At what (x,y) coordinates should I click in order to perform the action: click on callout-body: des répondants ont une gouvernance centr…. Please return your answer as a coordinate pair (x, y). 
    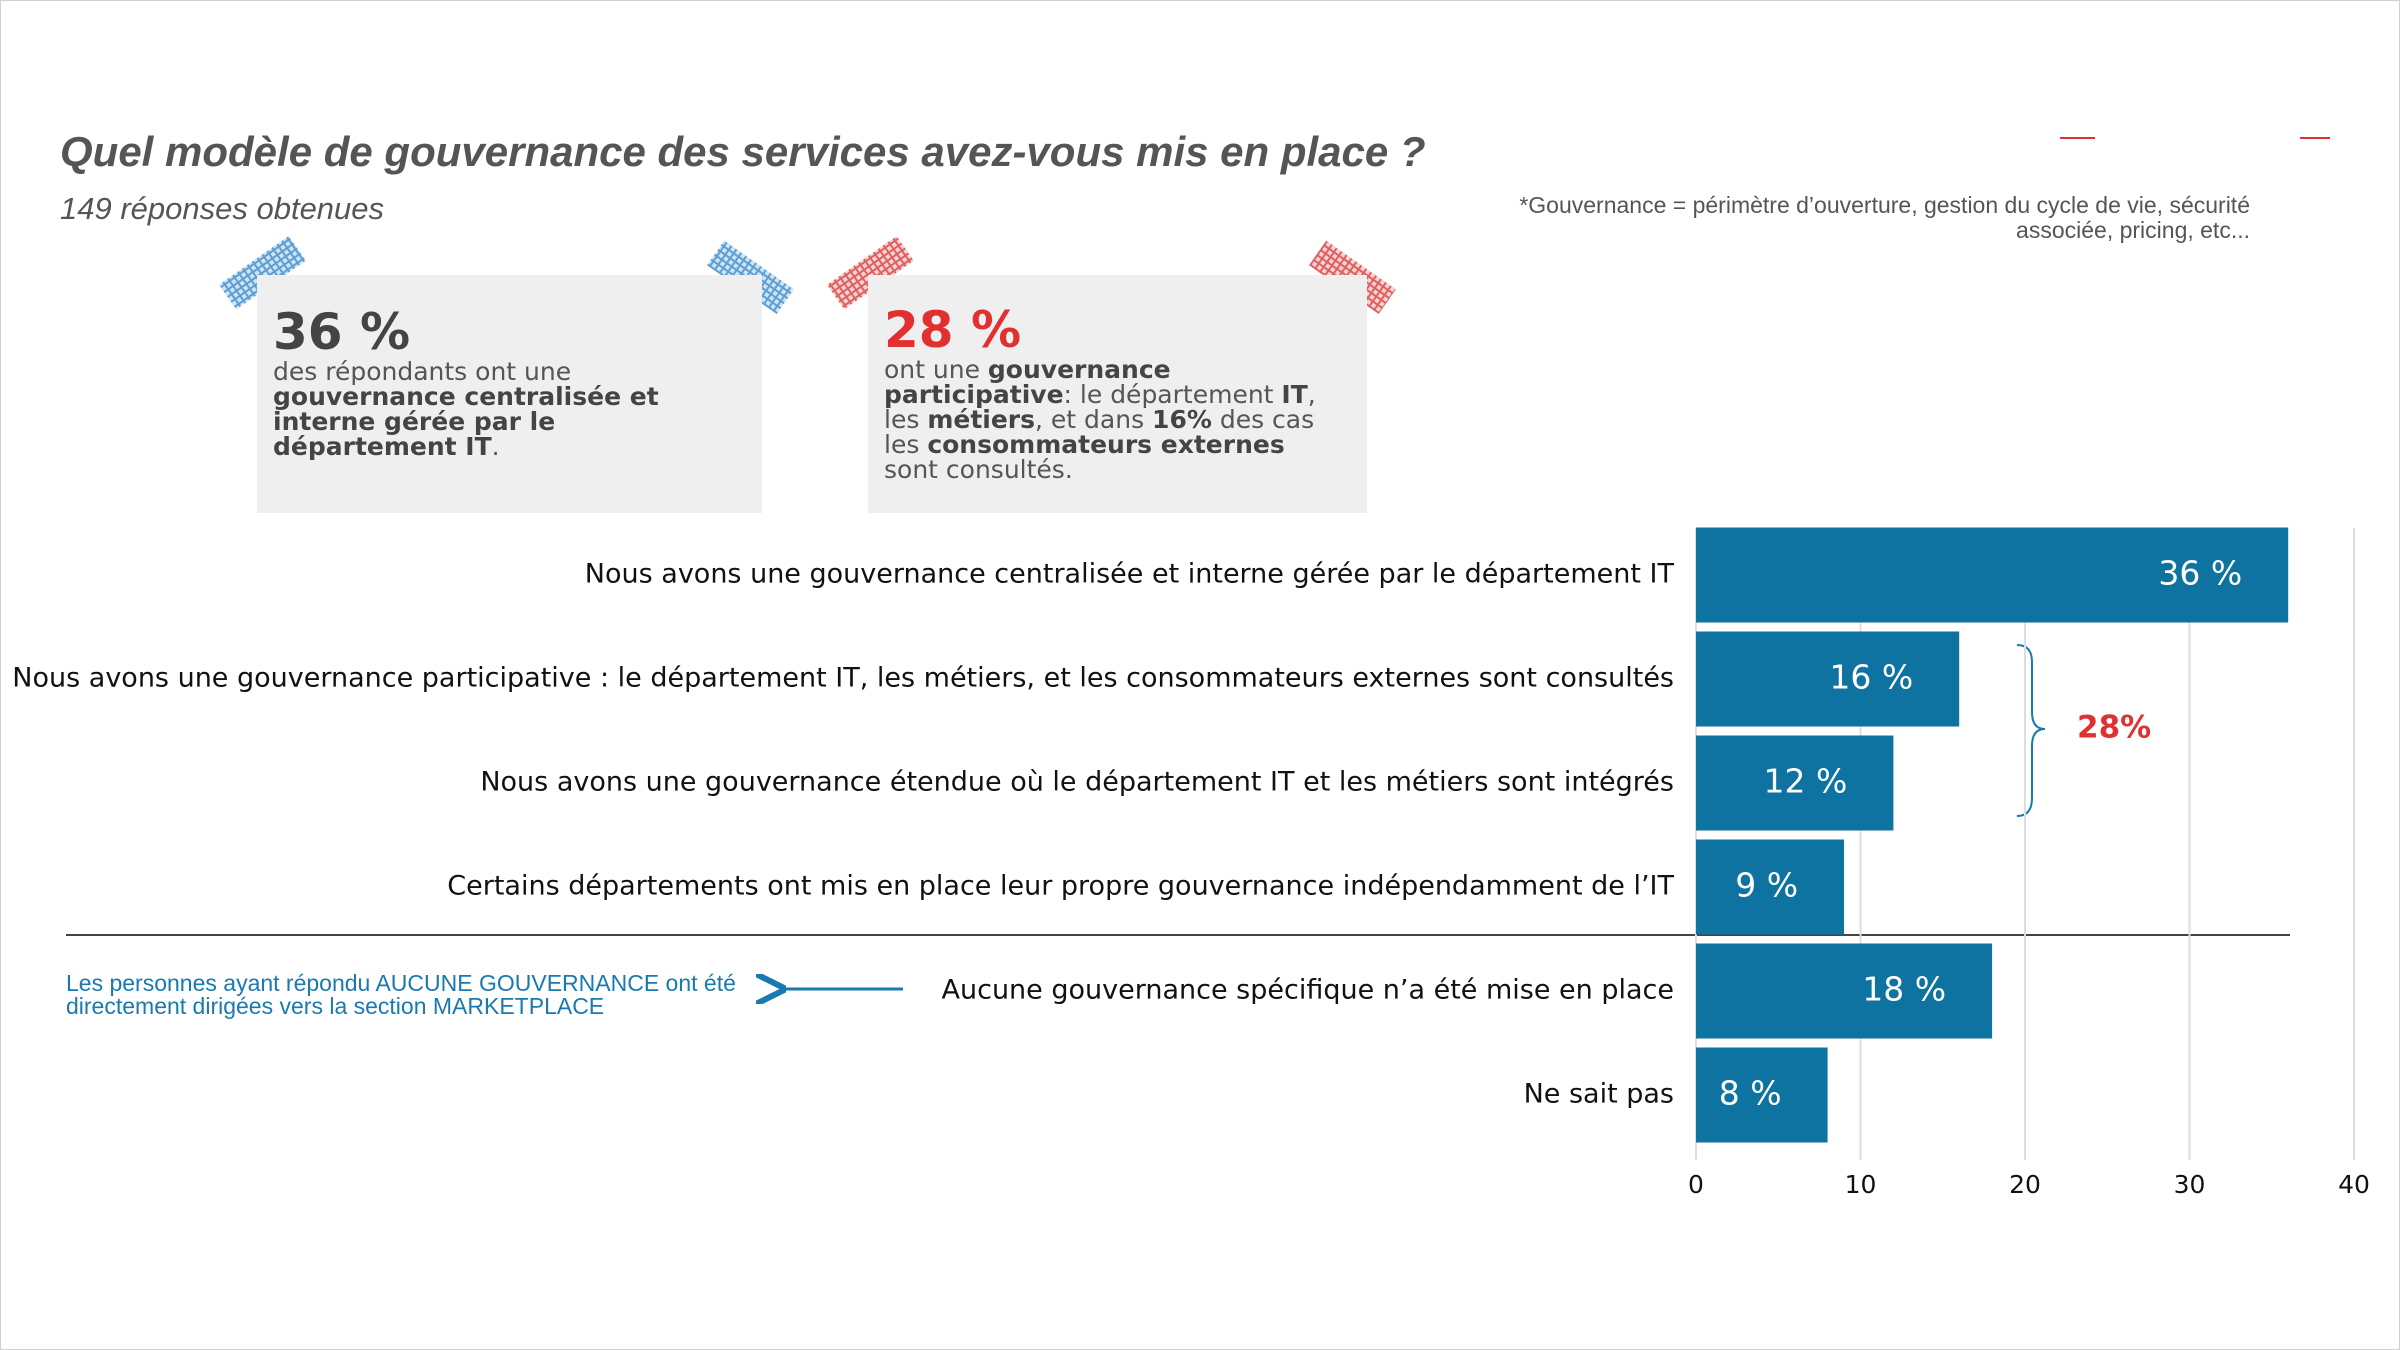
    Looking at the image, I should click on (498, 409).